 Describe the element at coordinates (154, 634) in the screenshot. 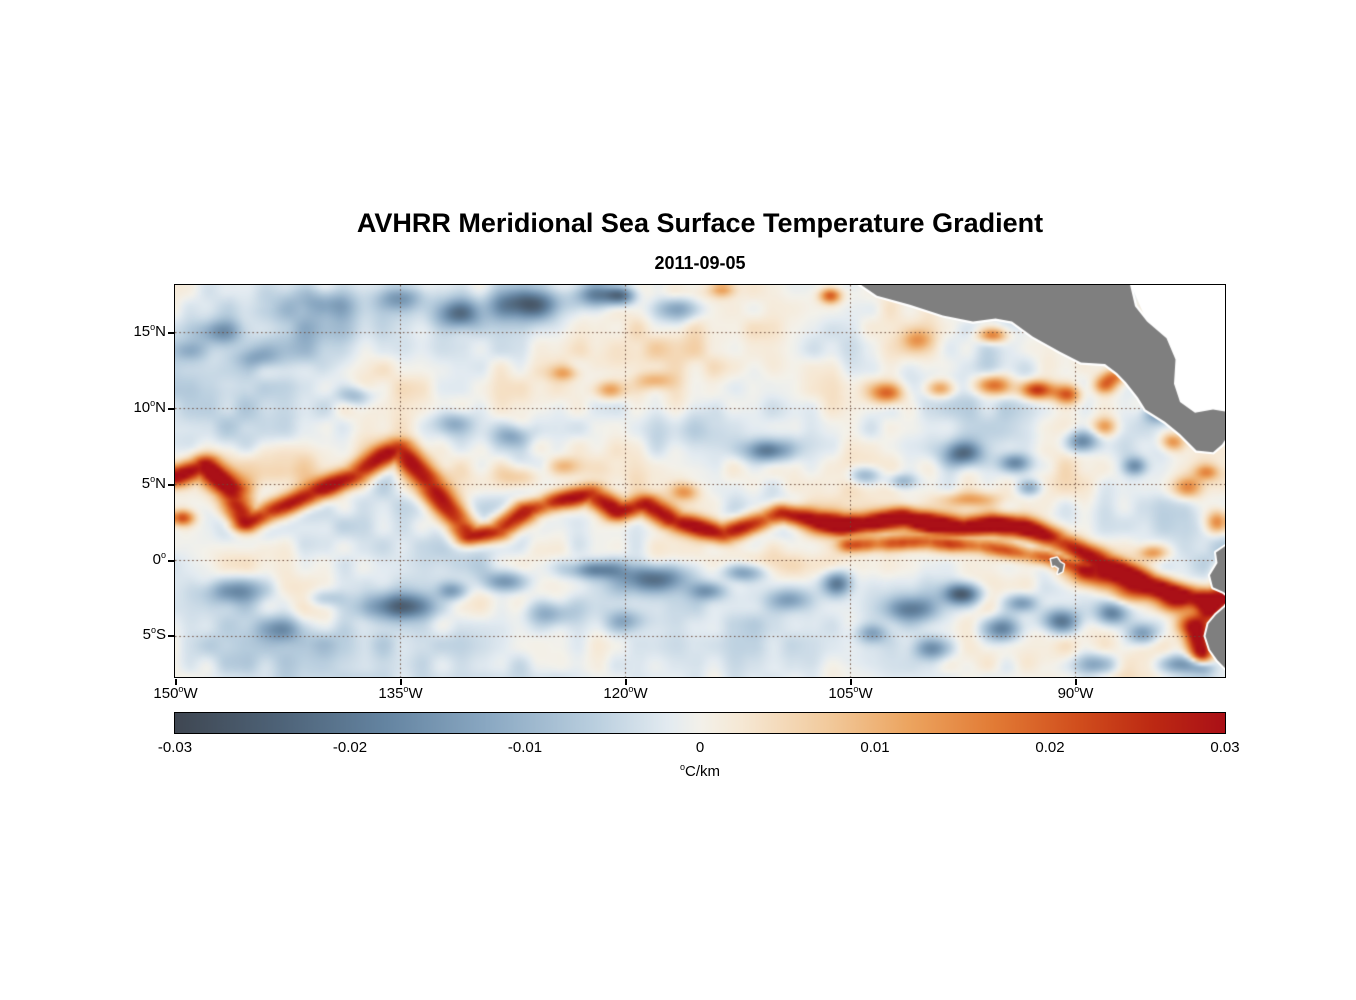

I see `y-tick-label: 5oS` at that location.